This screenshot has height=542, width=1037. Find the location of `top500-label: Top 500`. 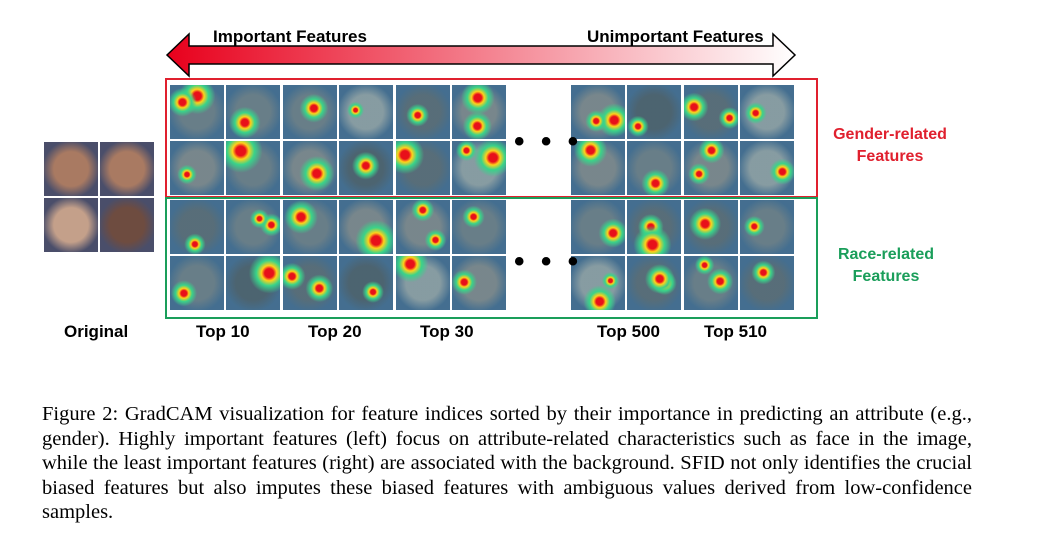

top500-label: Top 500 is located at coordinates (628, 331).